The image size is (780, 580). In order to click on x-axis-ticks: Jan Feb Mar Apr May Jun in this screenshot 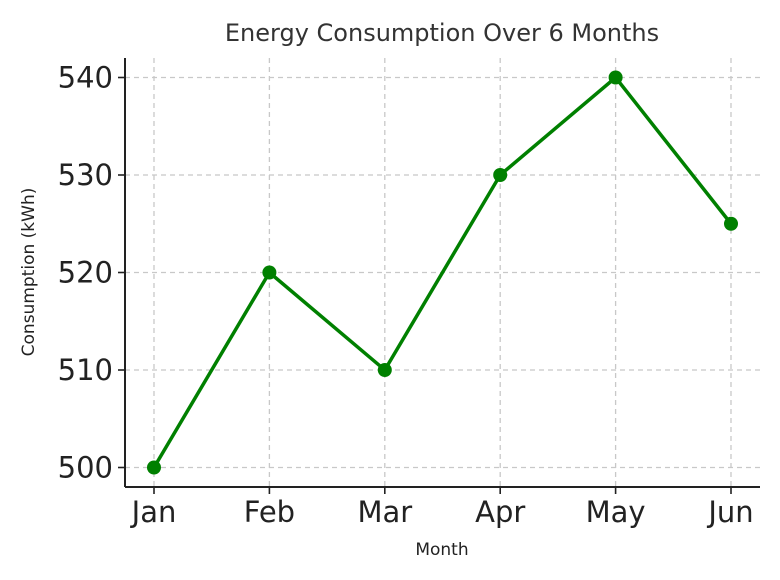, I will do `click(442, 508)`.